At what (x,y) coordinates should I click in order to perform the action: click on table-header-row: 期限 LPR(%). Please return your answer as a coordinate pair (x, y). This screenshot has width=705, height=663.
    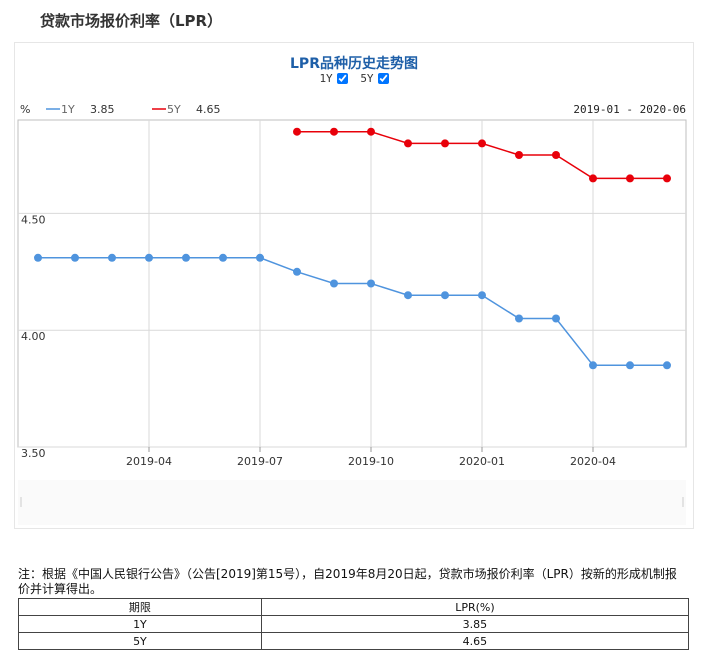
    Looking at the image, I should click on (354, 607).